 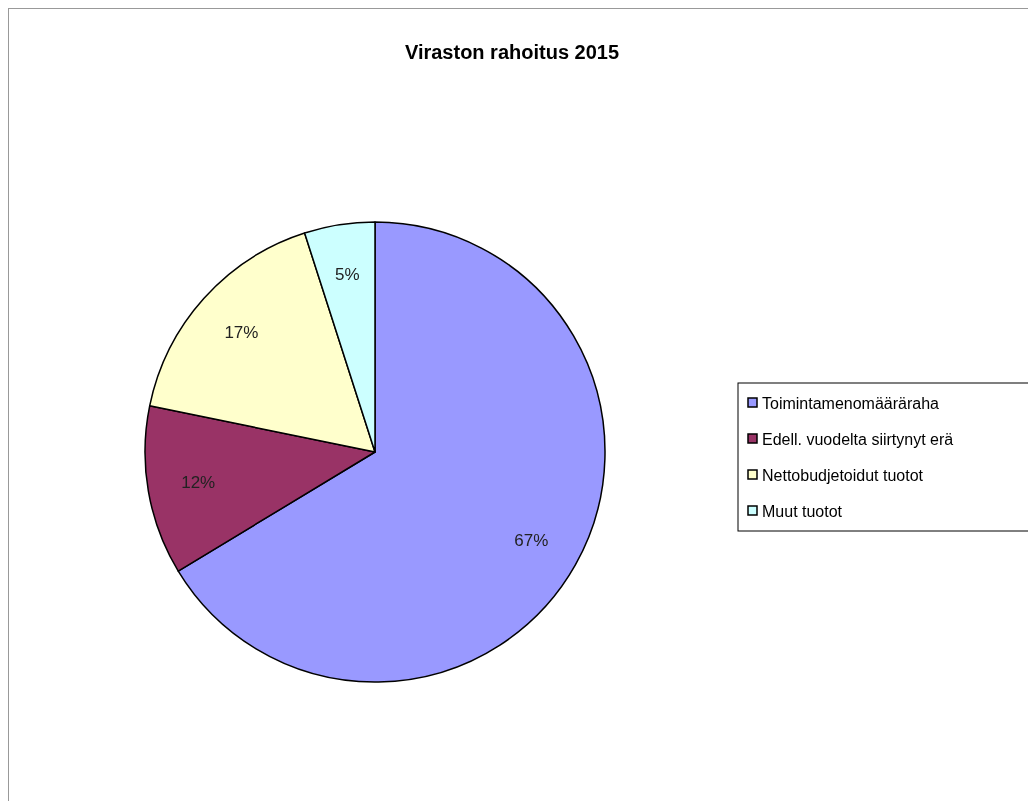 I want to click on legend-label: Muut tuotot, so click(x=802, y=511).